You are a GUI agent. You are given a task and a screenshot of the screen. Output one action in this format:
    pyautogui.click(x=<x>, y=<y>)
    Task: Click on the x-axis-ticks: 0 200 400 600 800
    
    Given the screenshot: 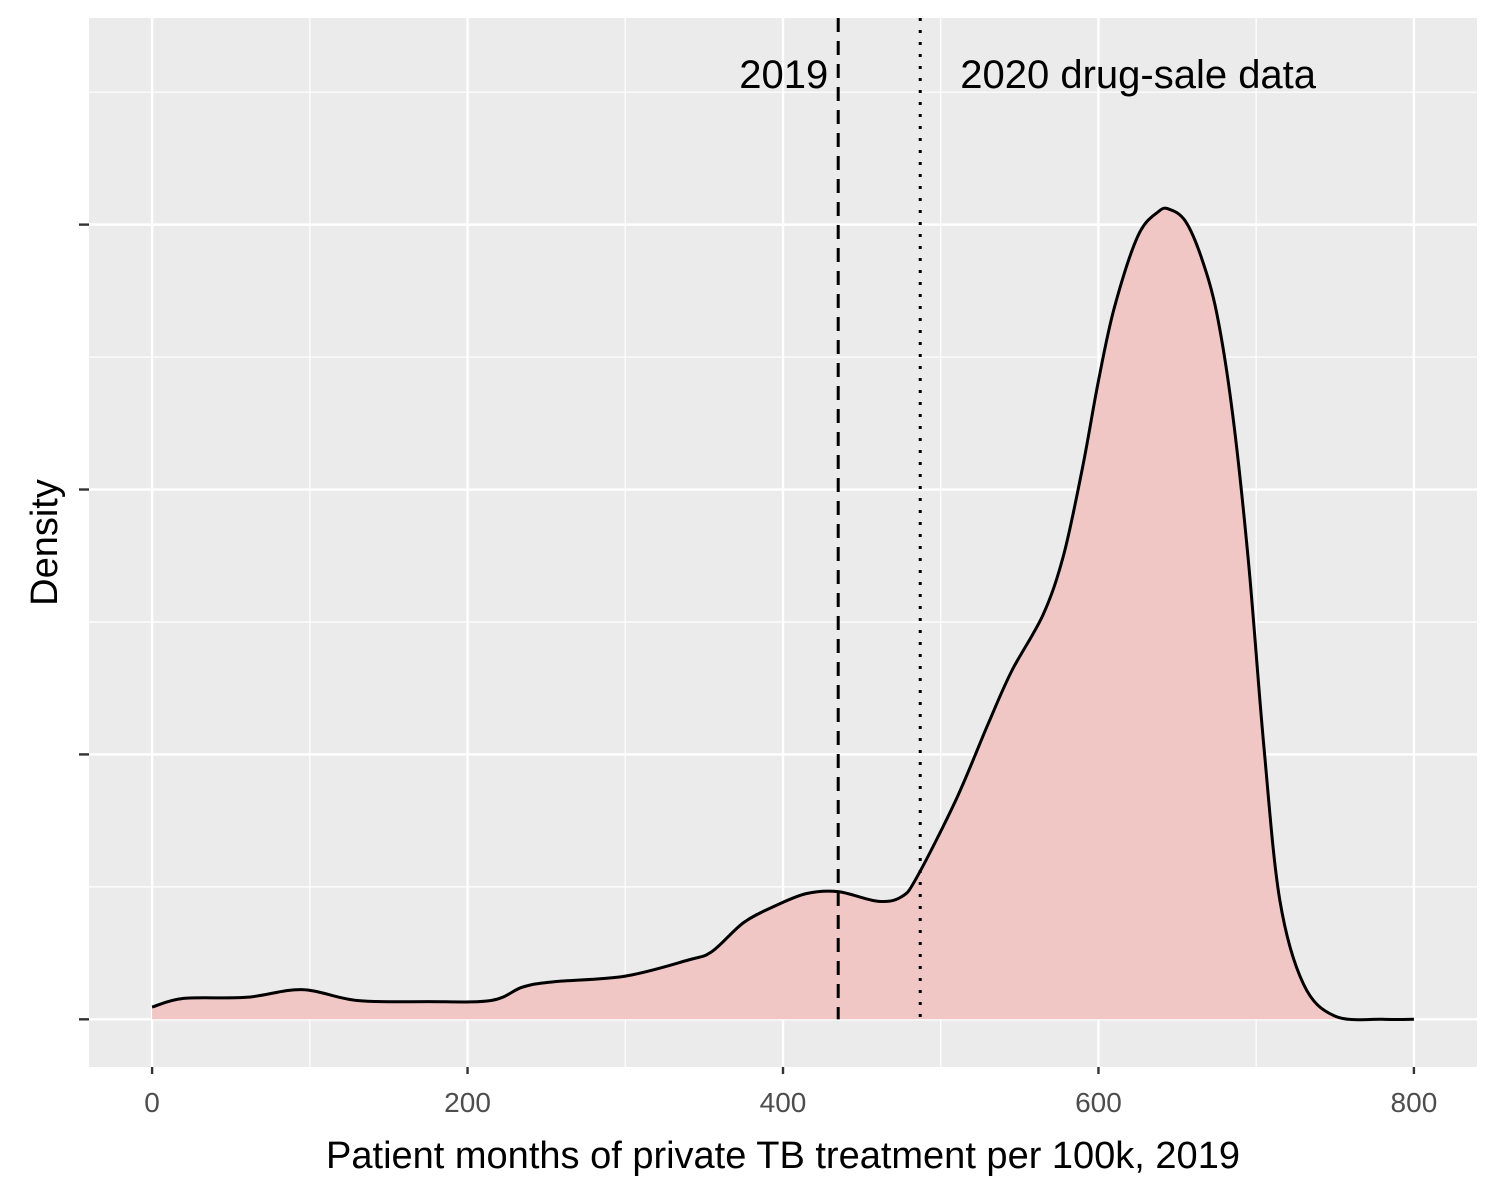 What is the action you would take?
    pyautogui.click(x=790, y=1092)
    